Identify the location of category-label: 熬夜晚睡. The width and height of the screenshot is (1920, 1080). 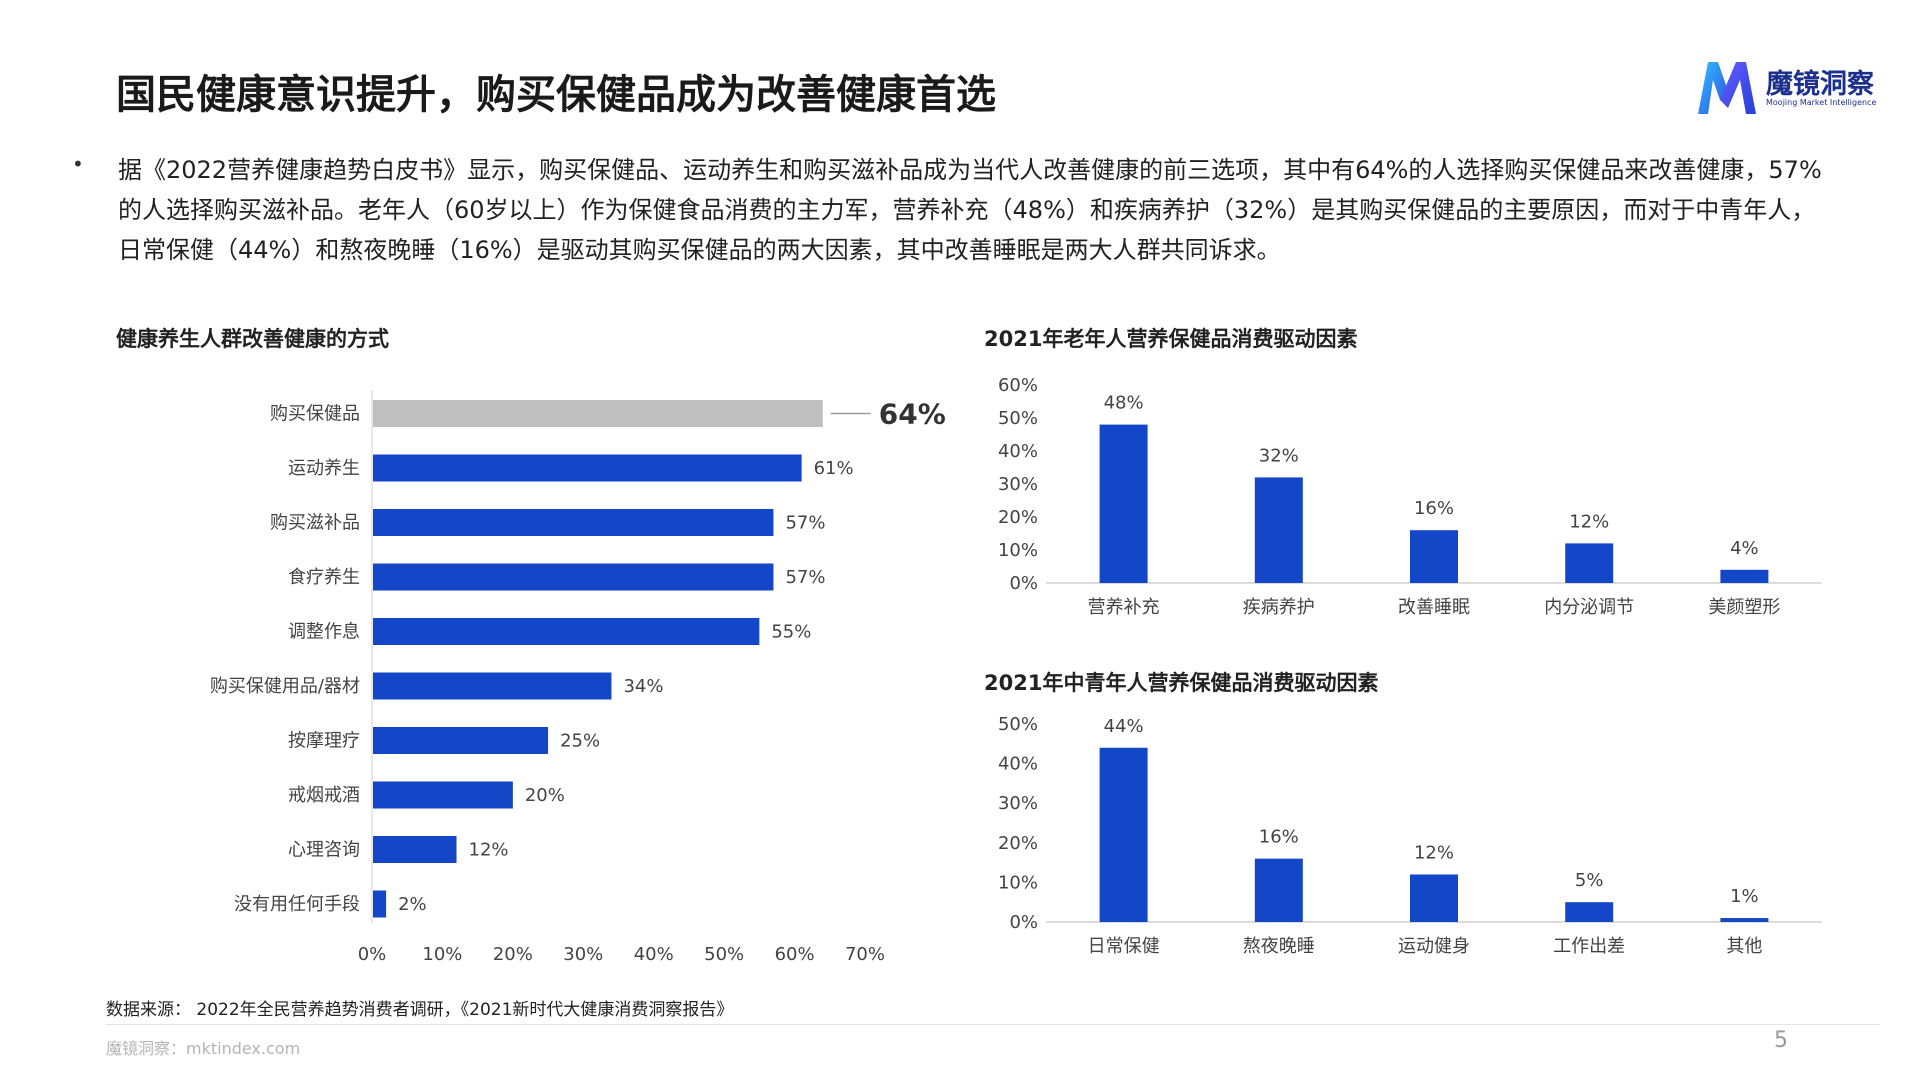
(1279, 946).